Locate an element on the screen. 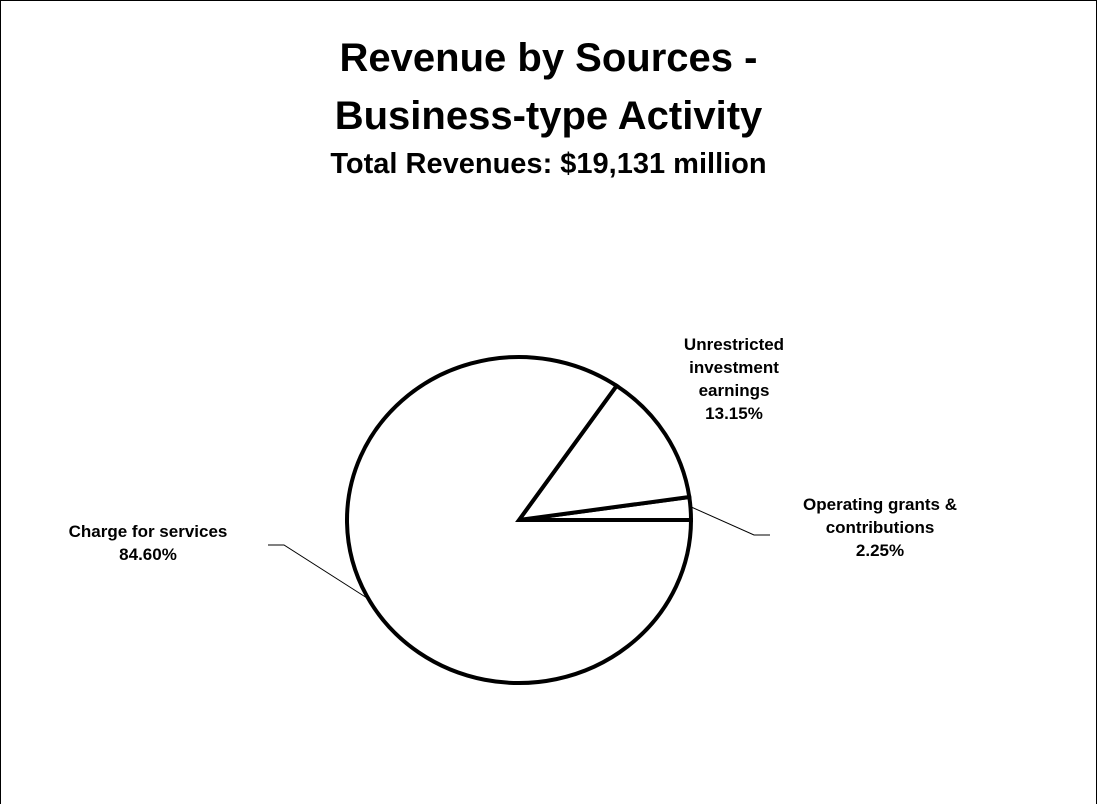 The width and height of the screenshot is (1097, 804). slice-label-1-line-0: Unrestricted is located at coordinates (734, 344).